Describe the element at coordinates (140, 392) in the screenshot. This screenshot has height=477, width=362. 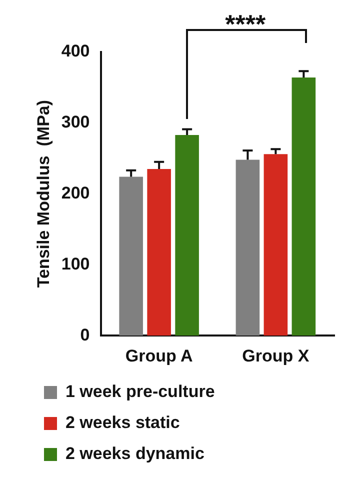
I see `legend-label: 1 week pre-culture` at that location.